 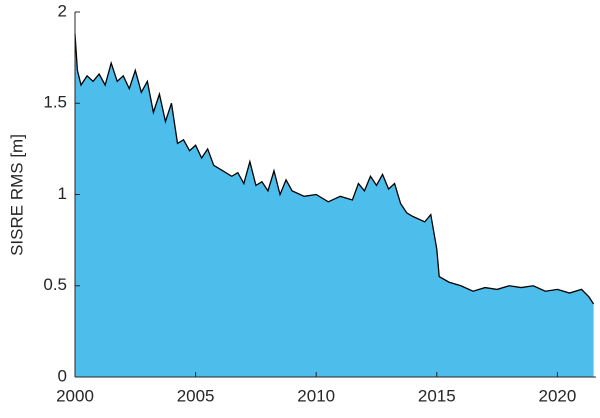 I want to click on y-tick-label: 1, so click(x=62, y=193).